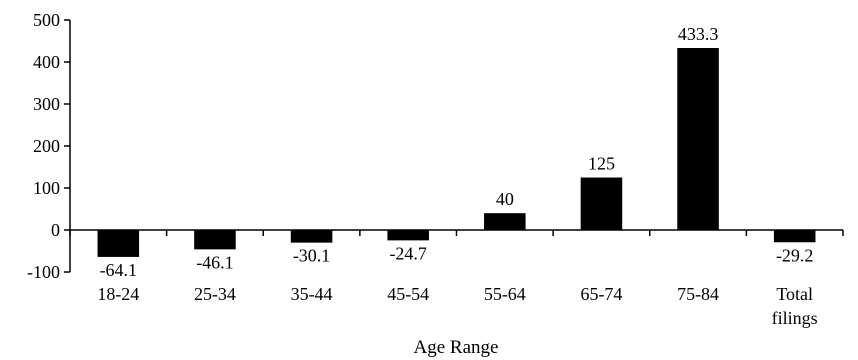 This screenshot has height=360, width=858. What do you see at coordinates (118, 294) in the screenshot?
I see `category-label: 18-24` at bounding box center [118, 294].